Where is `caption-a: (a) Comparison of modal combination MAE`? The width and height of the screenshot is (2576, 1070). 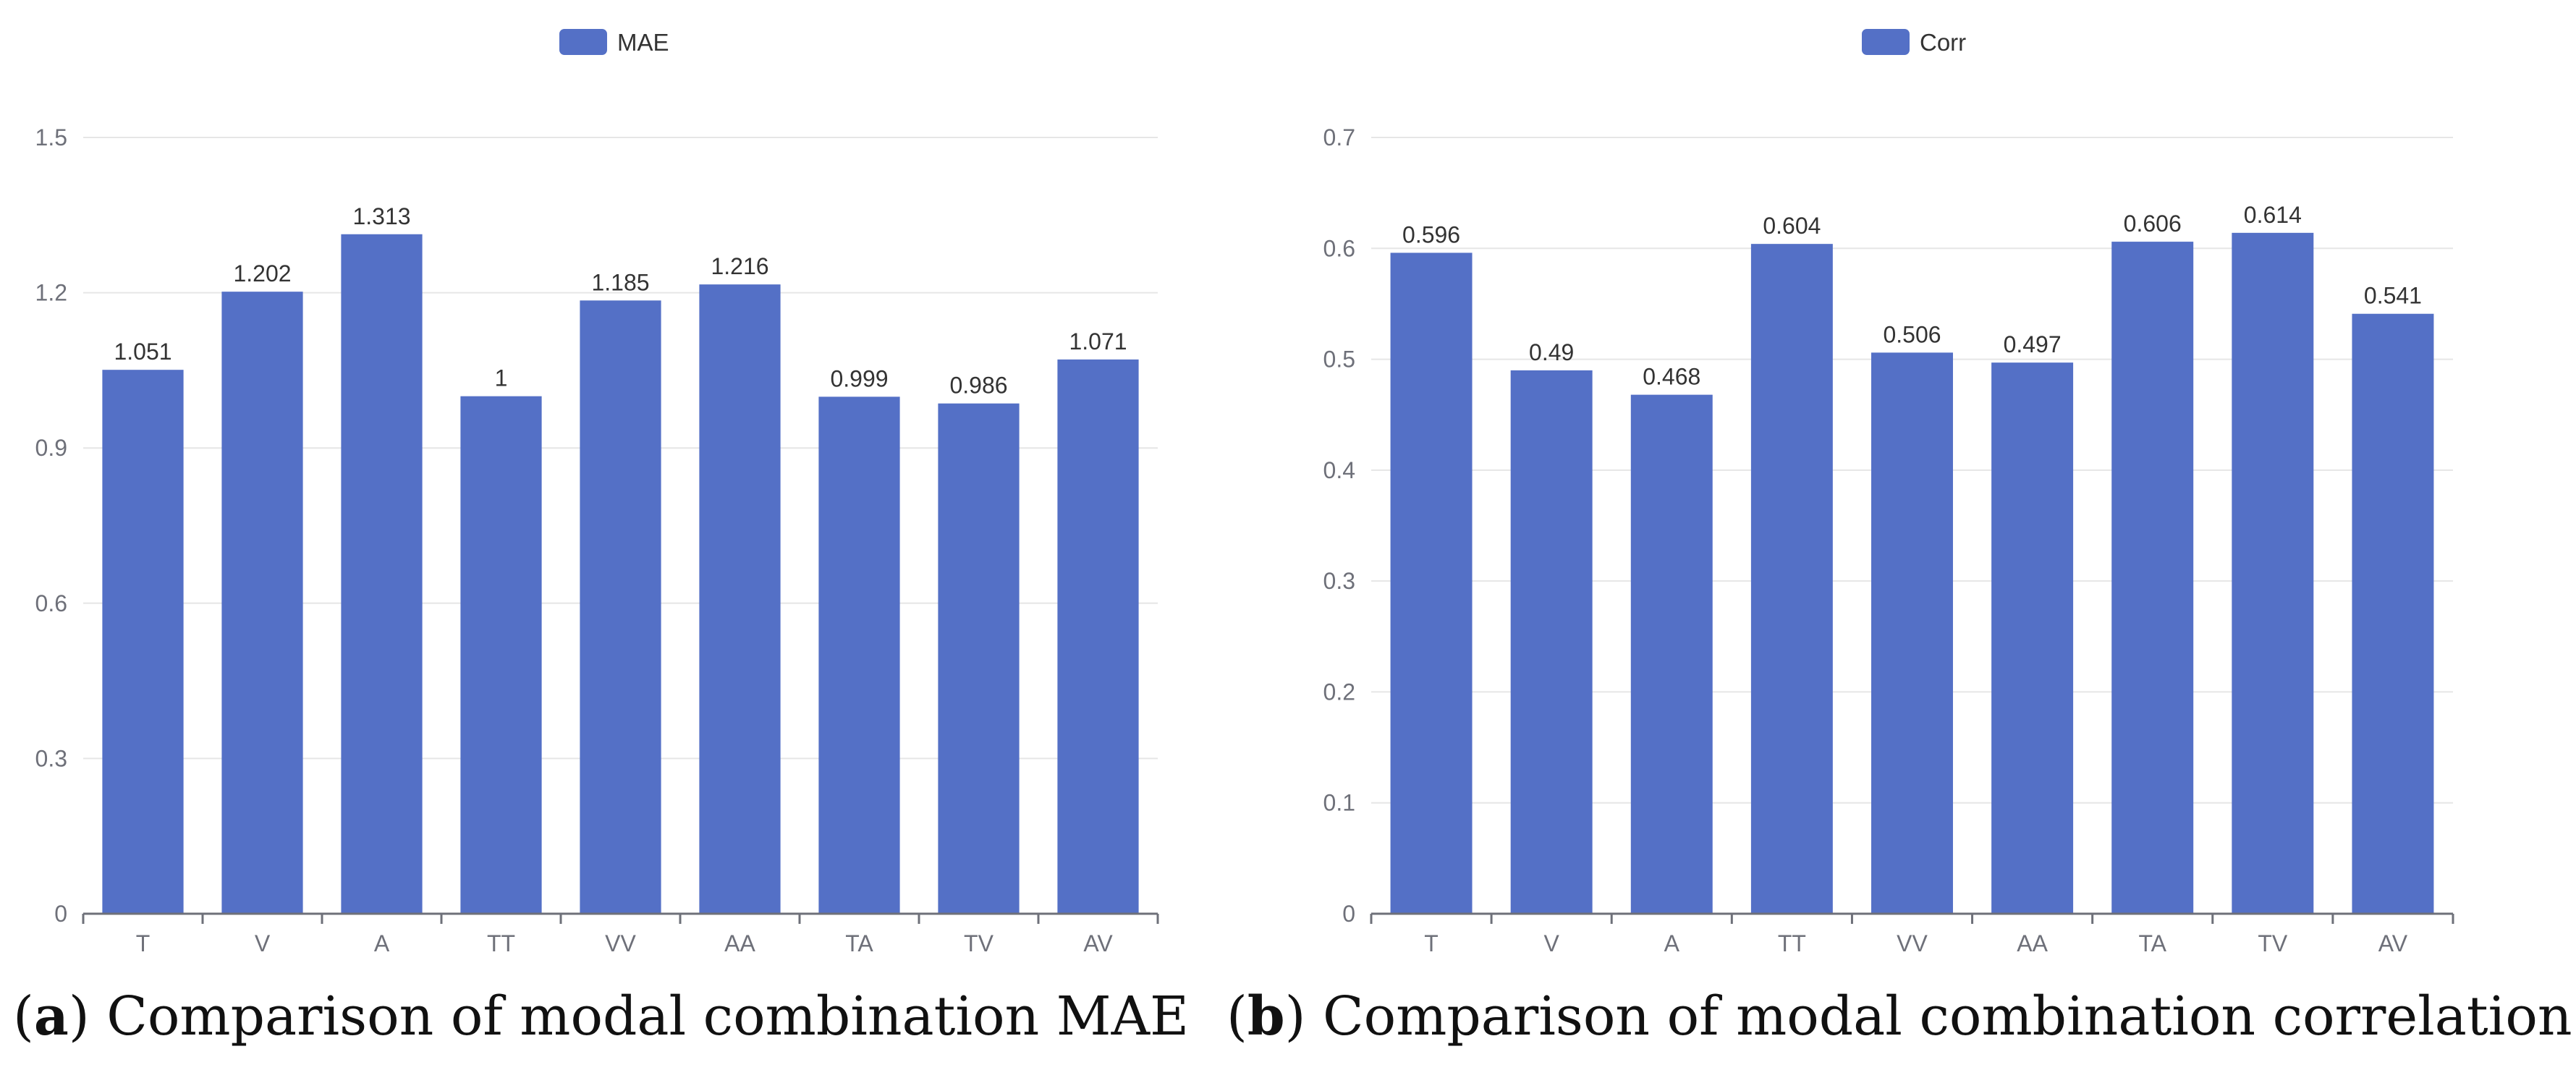 caption-a: (a) Comparison of modal combination MAE is located at coordinates (601, 1016).